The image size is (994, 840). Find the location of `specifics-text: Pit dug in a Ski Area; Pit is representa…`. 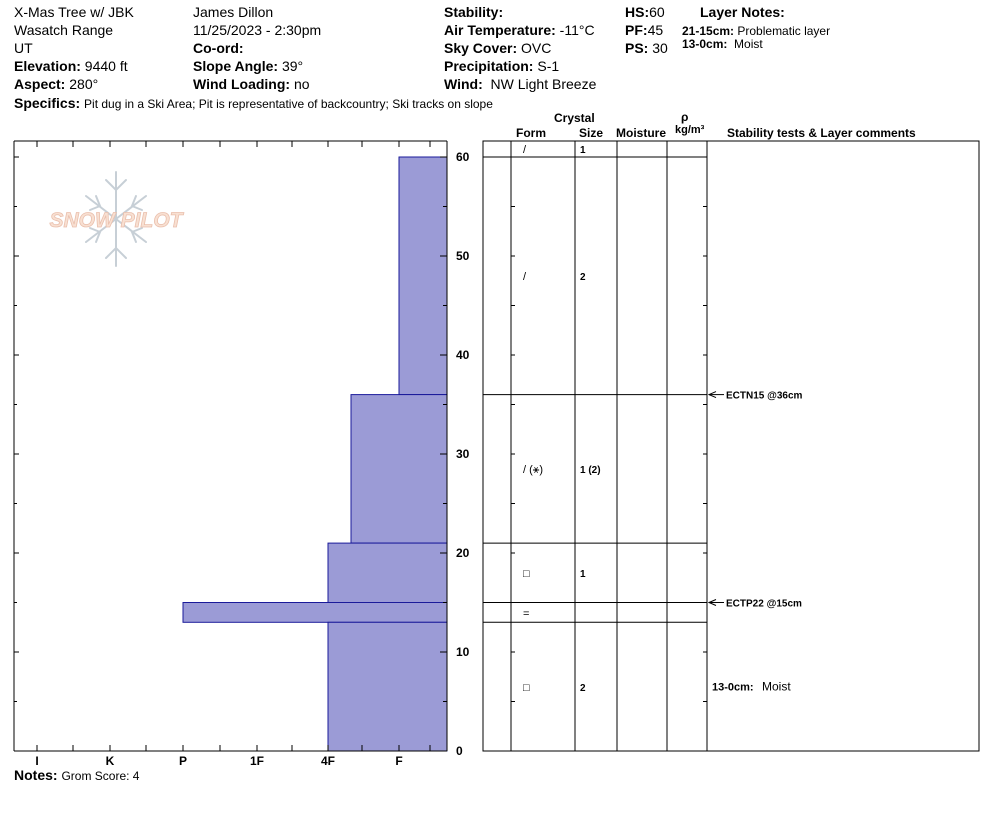

specifics-text: Pit dug in a Ski Area; Pit is representa… is located at coordinates (288, 104).